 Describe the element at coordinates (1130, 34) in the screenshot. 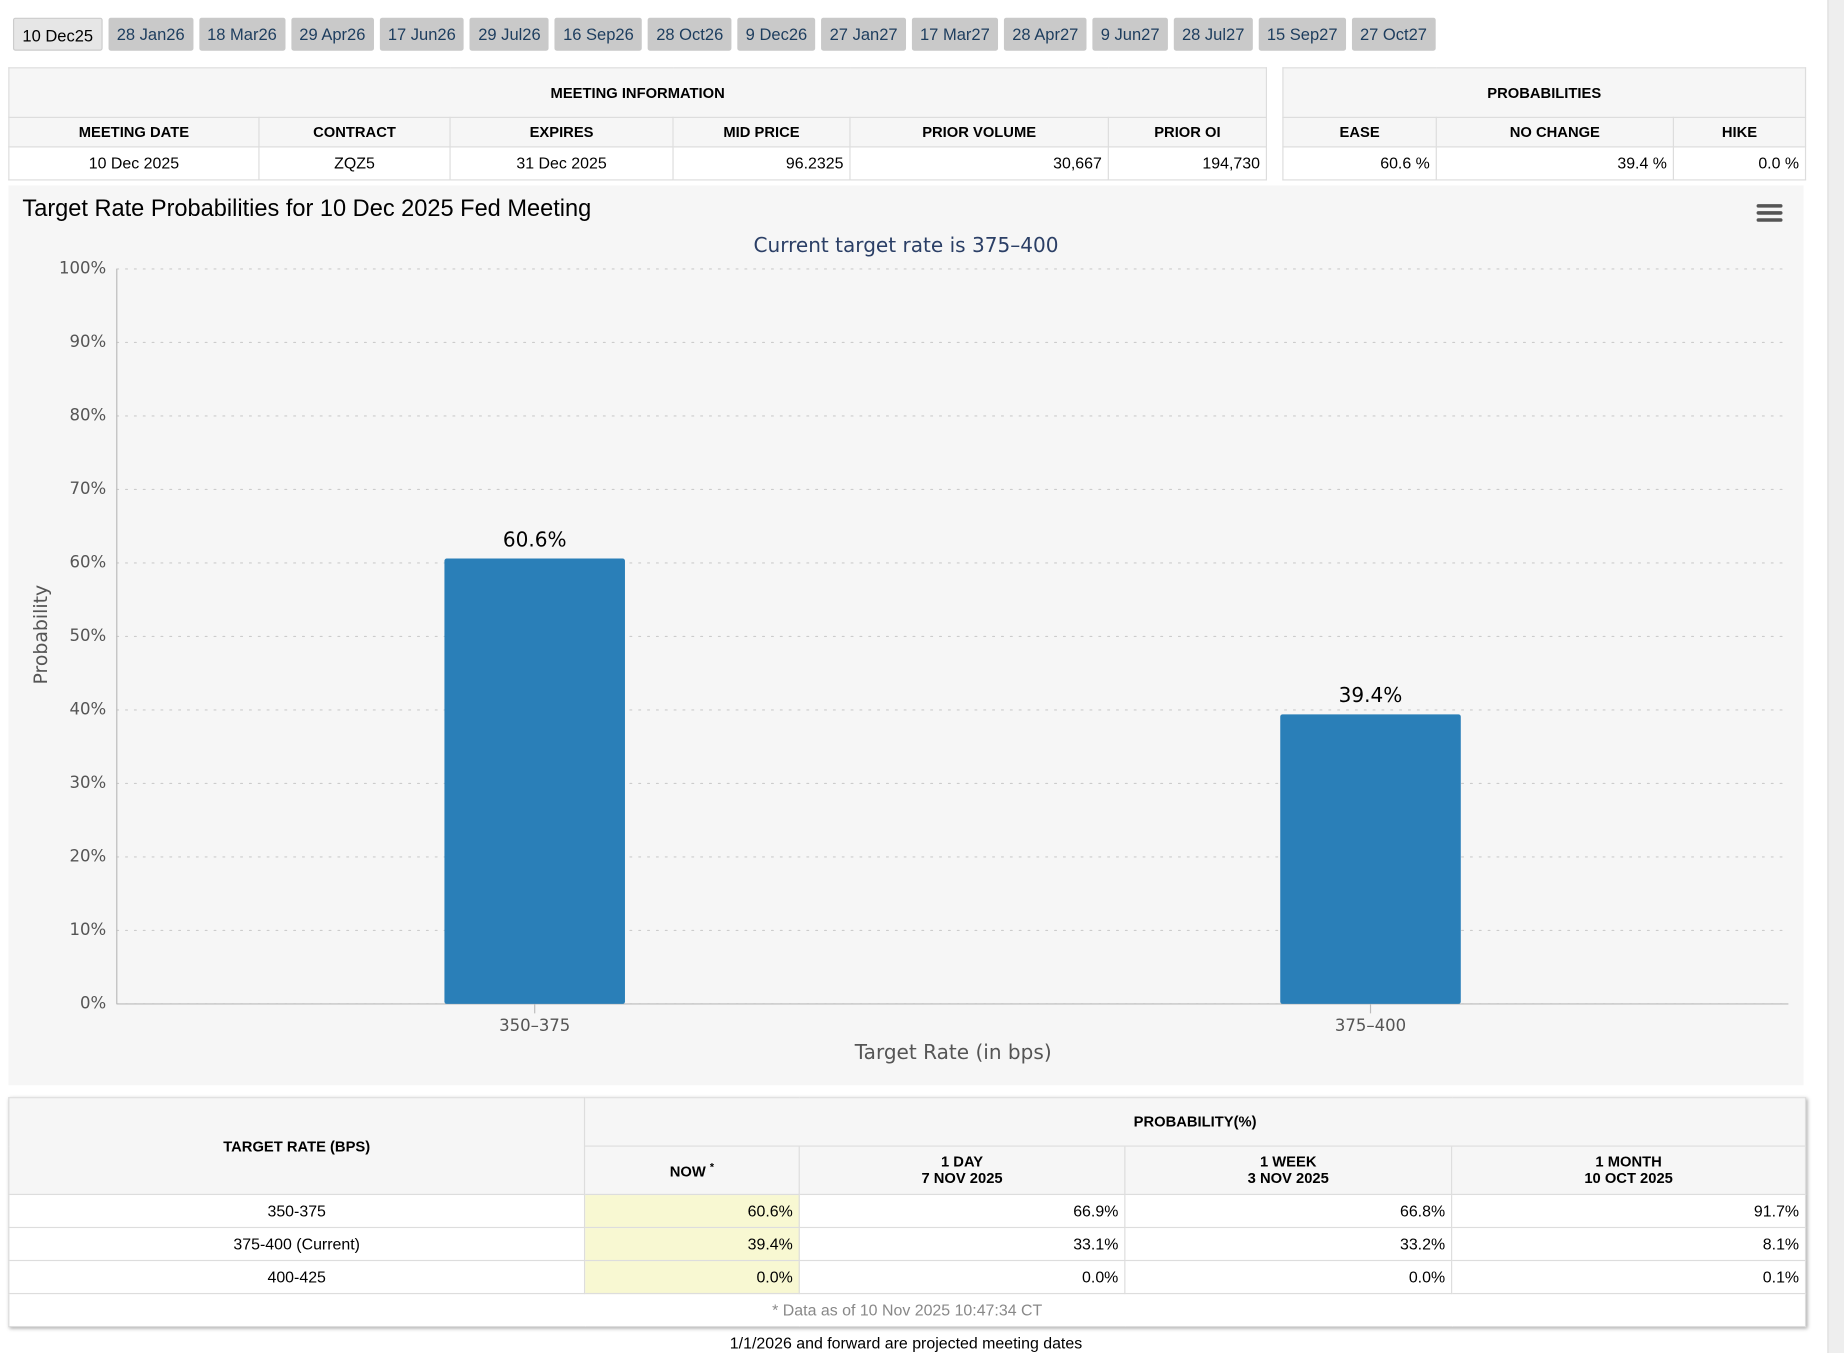

I see `meeting-tab: 9 Jun27` at that location.